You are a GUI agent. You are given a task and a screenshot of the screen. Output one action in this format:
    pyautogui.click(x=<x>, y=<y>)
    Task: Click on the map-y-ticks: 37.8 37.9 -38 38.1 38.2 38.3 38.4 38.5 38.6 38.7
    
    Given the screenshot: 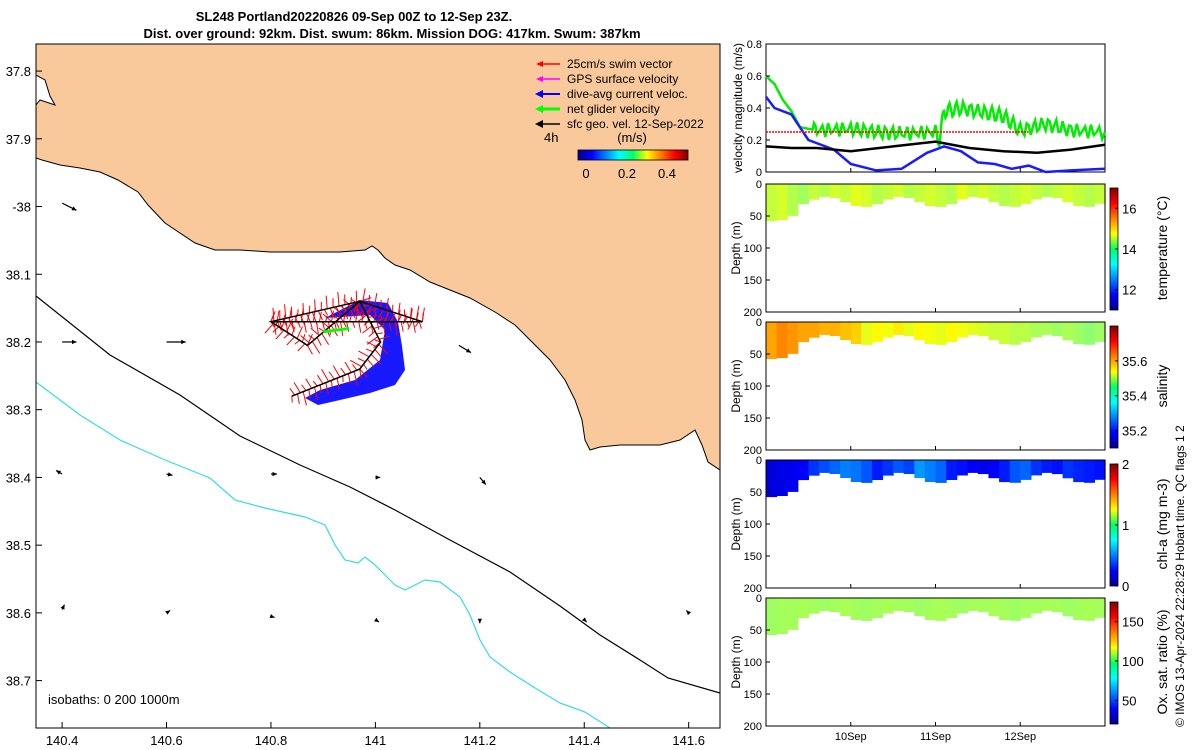 What is the action you would take?
    pyautogui.click(x=24, y=376)
    